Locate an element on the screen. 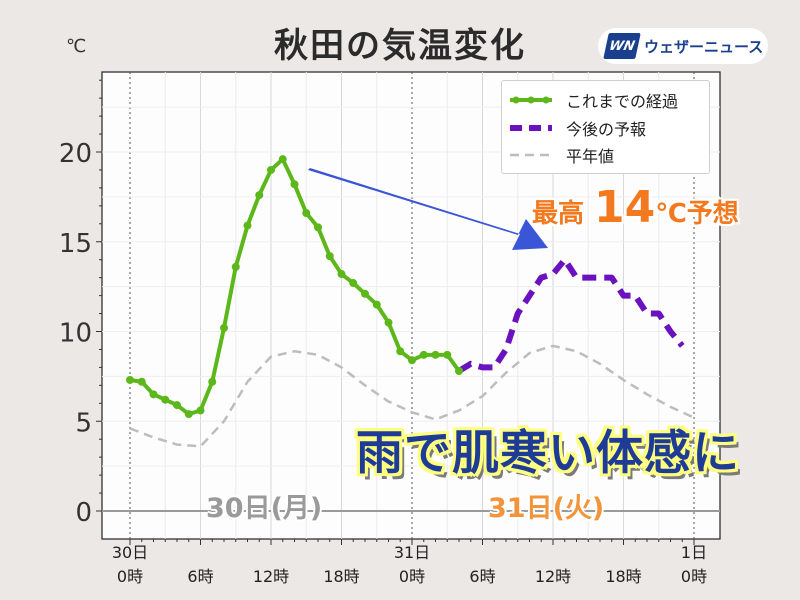  brand-badge: WN ウェザーニュース is located at coordinates (683, 46).